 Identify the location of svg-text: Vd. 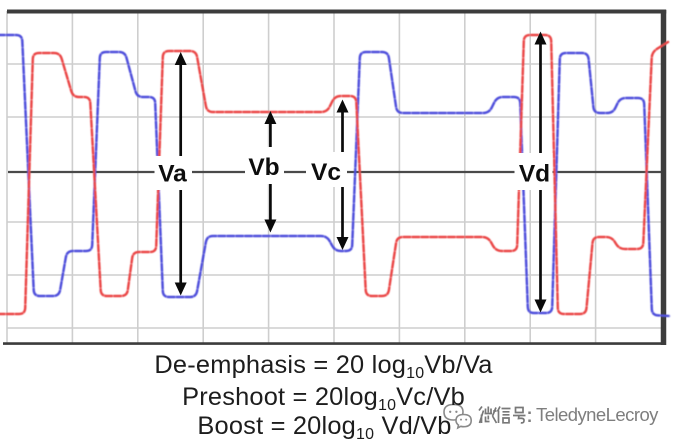
(534, 174).